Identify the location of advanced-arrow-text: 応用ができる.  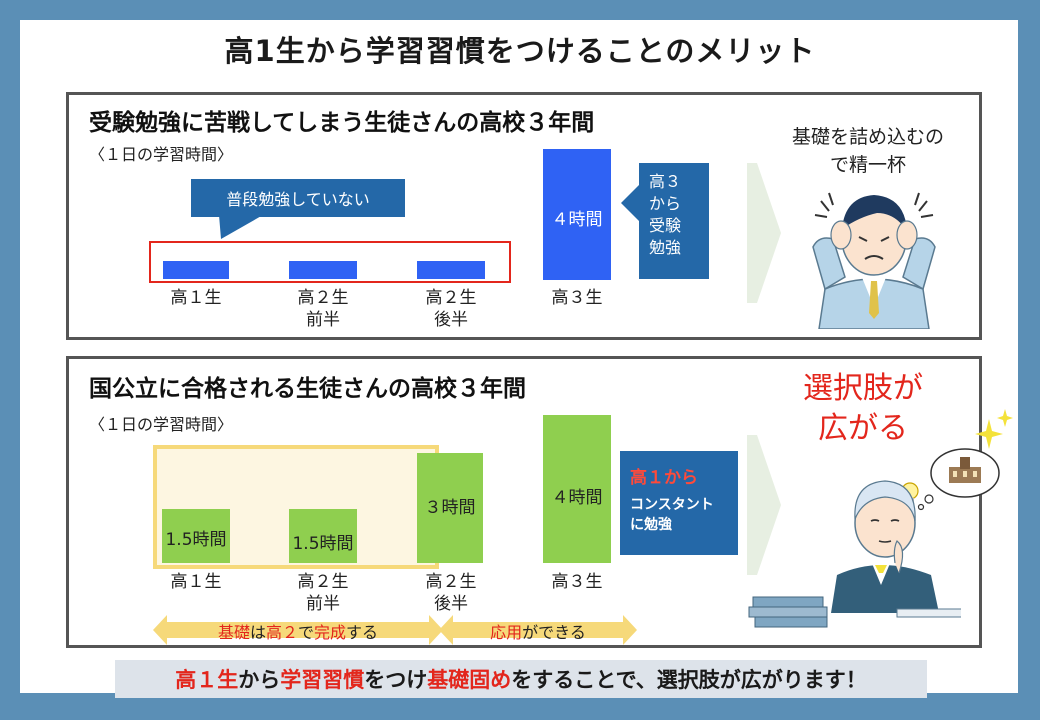
(538, 632).